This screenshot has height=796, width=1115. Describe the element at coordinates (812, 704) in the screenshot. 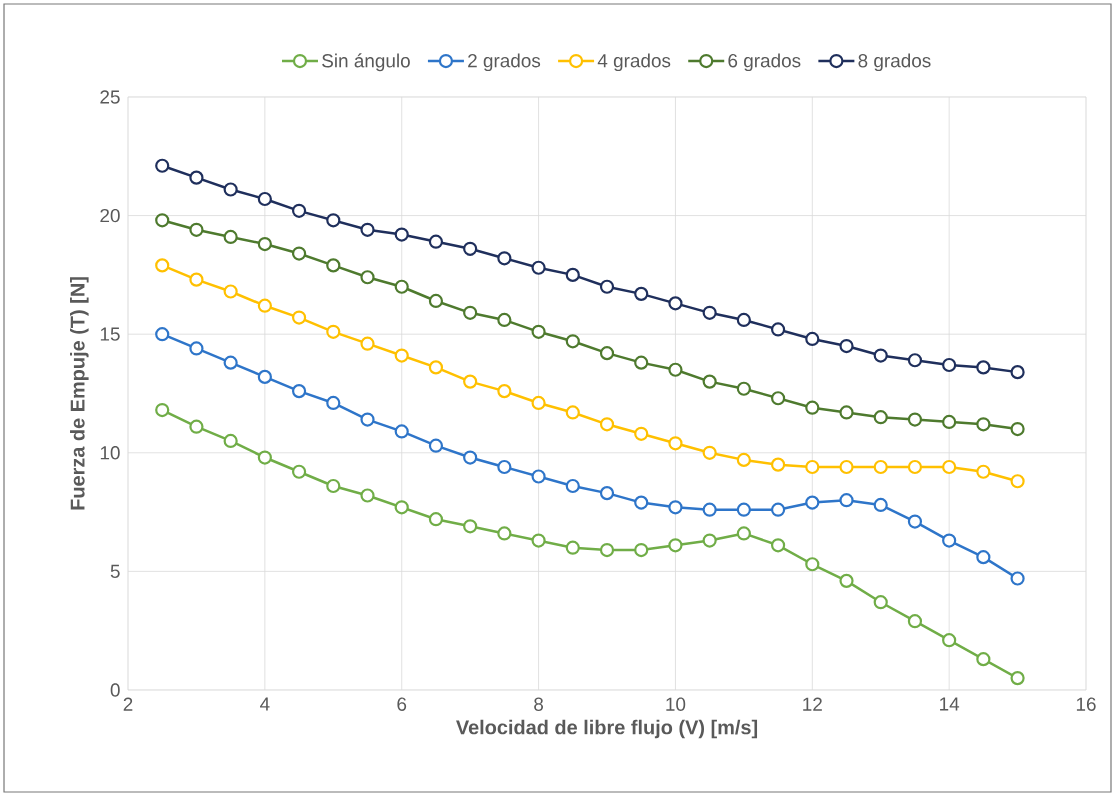

I see `x-tick-label: 12` at that location.